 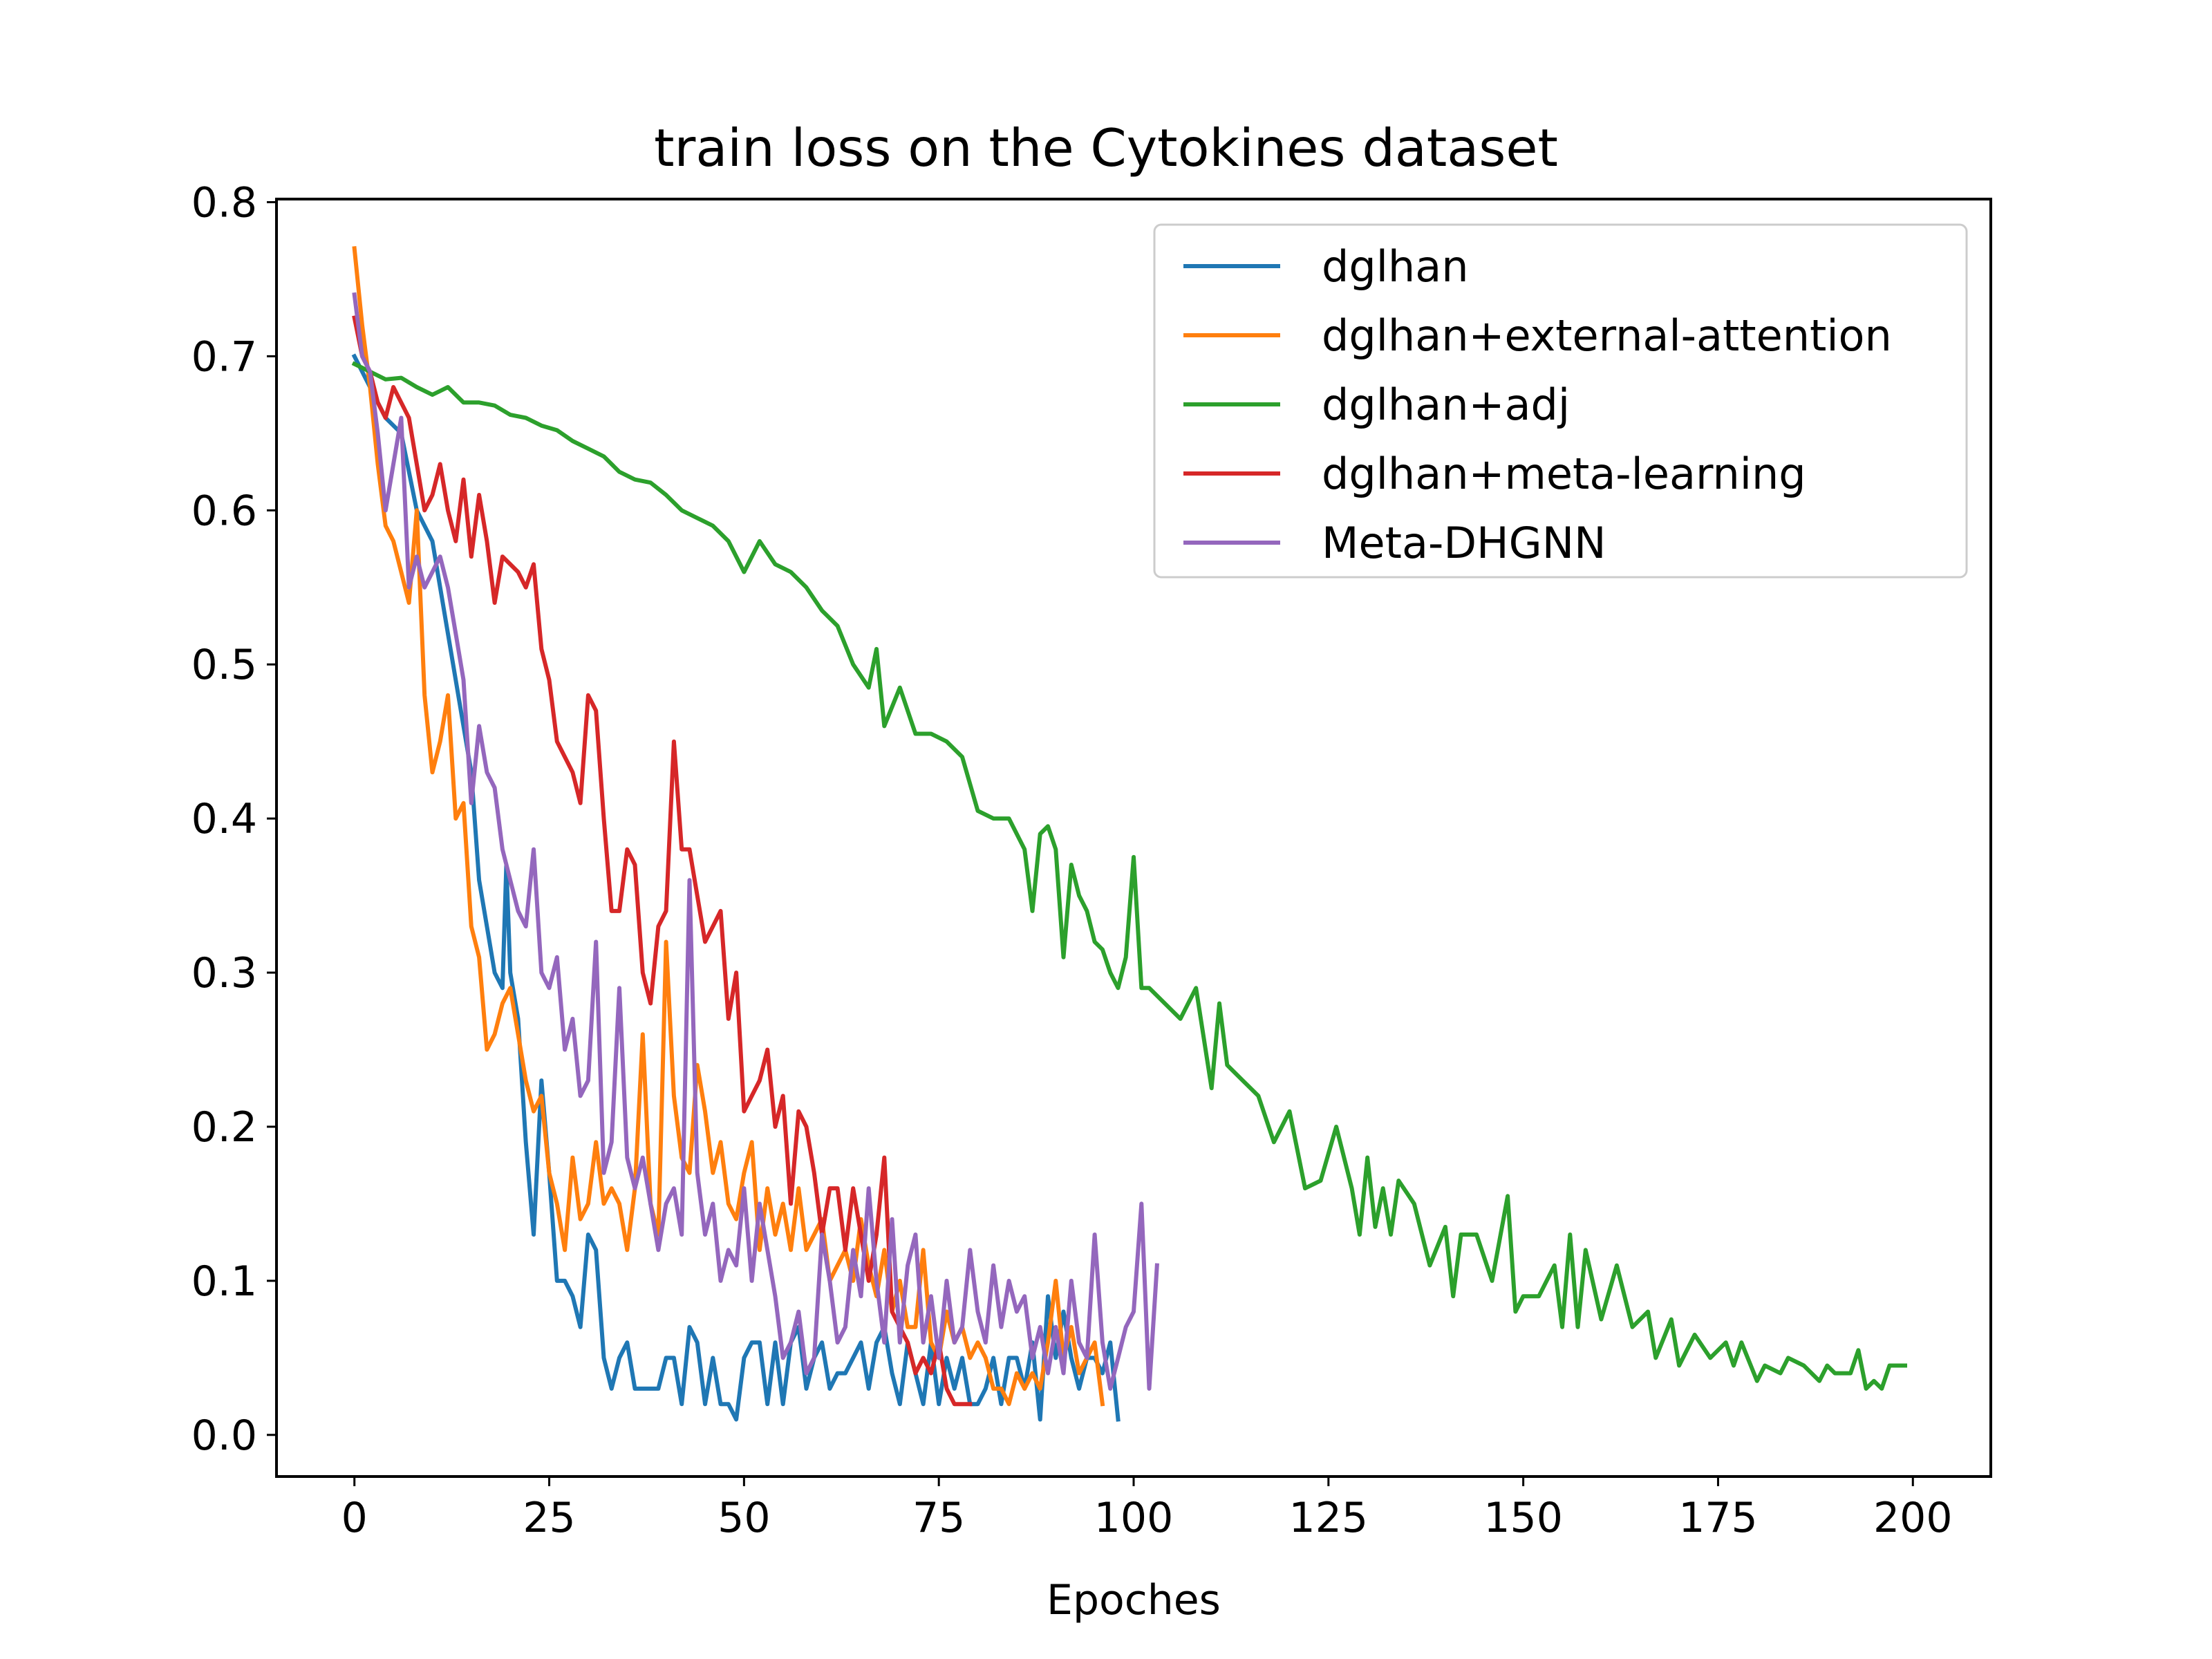 What do you see at coordinates (1134, 1518) in the screenshot?
I see `x-tick-label: 100` at bounding box center [1134, 1518].